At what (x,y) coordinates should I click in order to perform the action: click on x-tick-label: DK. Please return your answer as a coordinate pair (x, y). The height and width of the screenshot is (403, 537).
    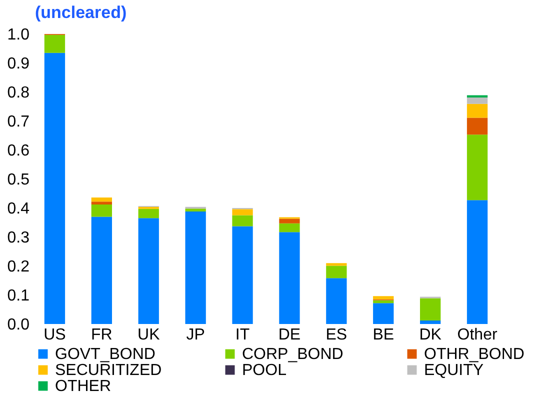
    Looking at the image, I should click on (430, 335).